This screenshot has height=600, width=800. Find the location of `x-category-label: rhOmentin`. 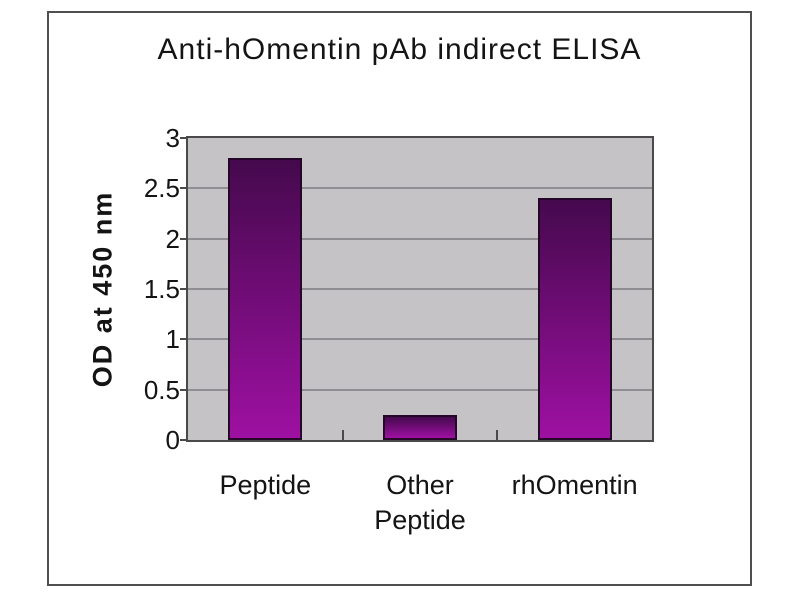

x-category-label: rhOmentin is located at coordinates (574, 485).